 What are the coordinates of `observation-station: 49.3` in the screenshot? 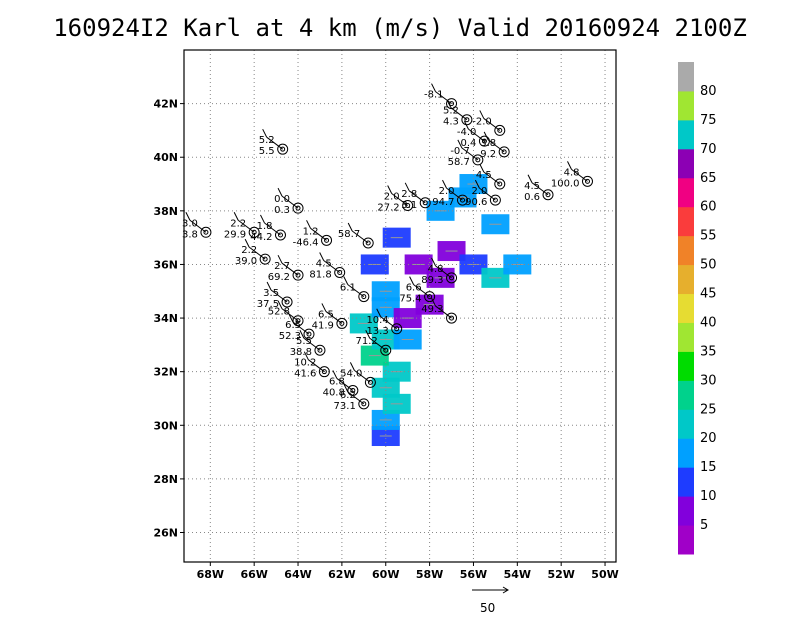 It's located at (439, 310).